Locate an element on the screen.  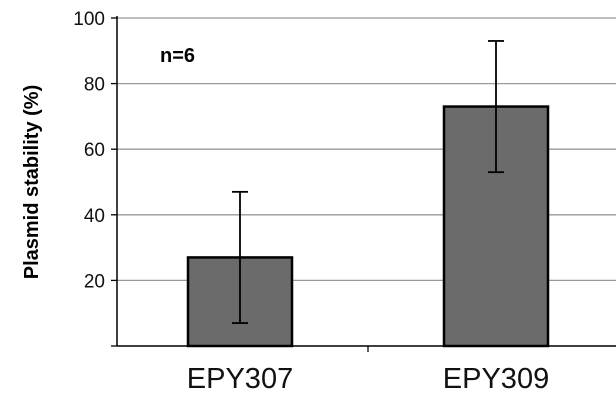
sample-size-annotation: n=6 is located at coordinates (177, 56).